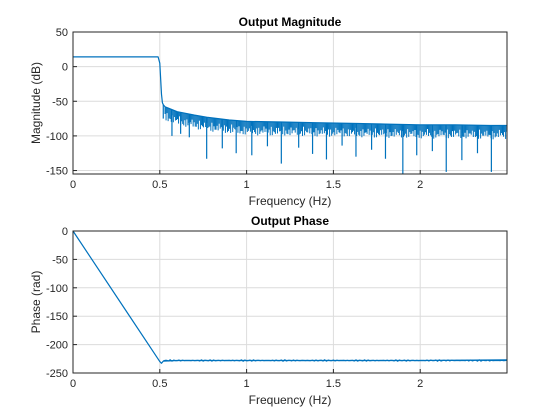  I want to click on magnitude-x-ticks: 0 0.5 1 1.5 2, so click(246, 180).